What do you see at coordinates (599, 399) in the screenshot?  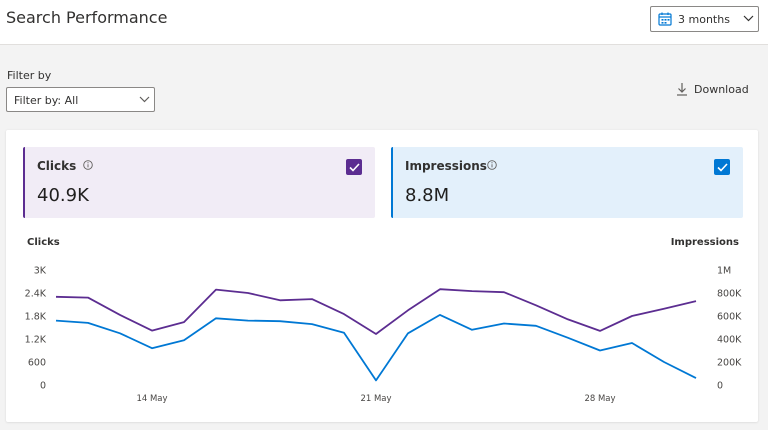 I see `x-axis-tick-label: 28 May` at bounding box center [599, 399].